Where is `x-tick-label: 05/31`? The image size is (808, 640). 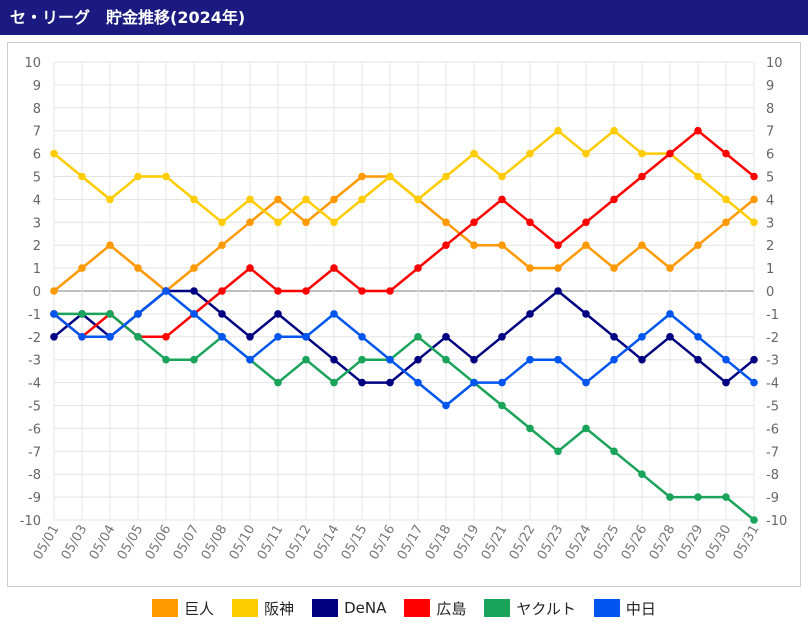
x-tick-label: 05/31 is located at coordinates (747, 543).